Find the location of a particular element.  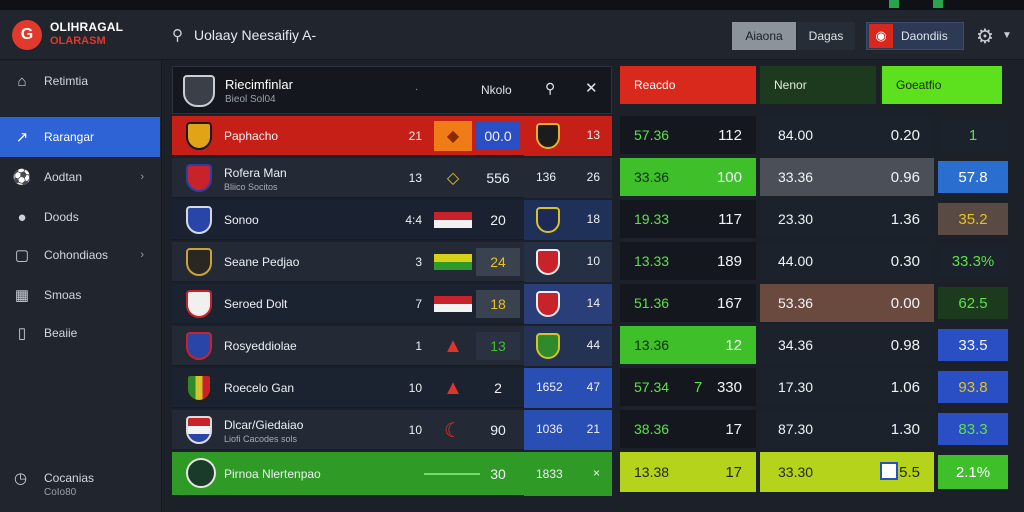

match-count: 10 is located at coordinates (415, 388).